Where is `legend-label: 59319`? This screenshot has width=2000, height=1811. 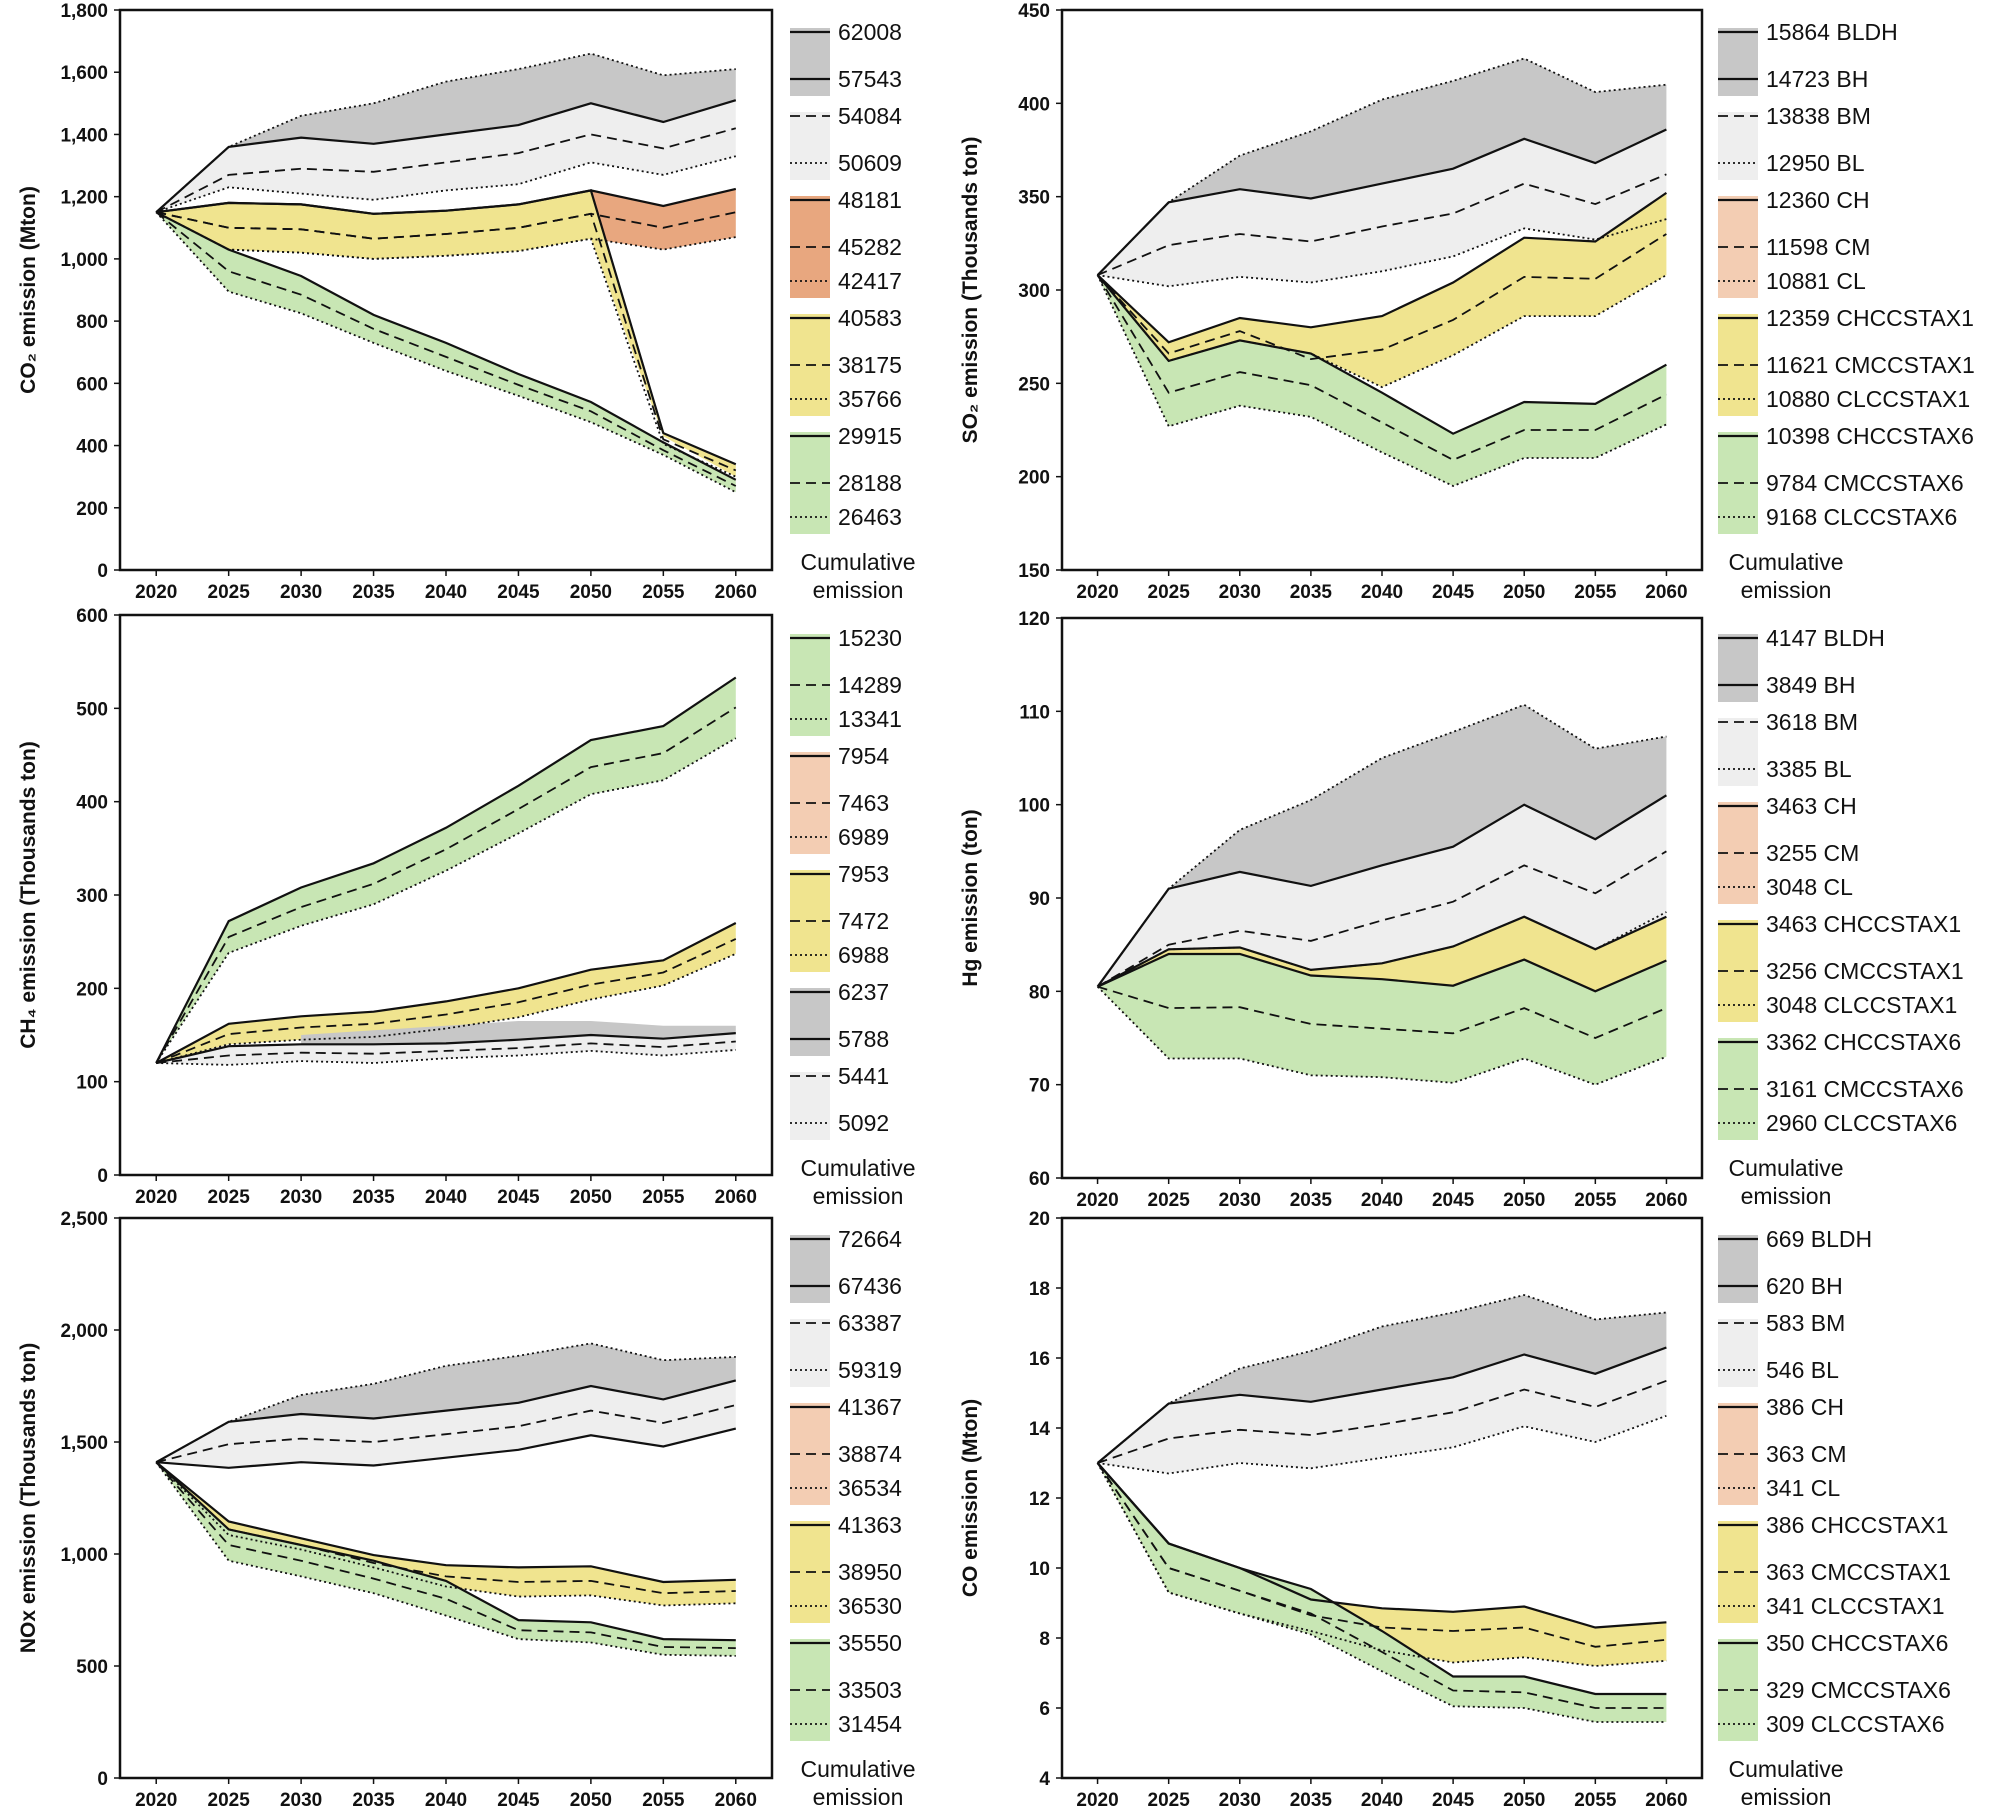 legend-label: 59319 is located at coordinates (870, 1370).